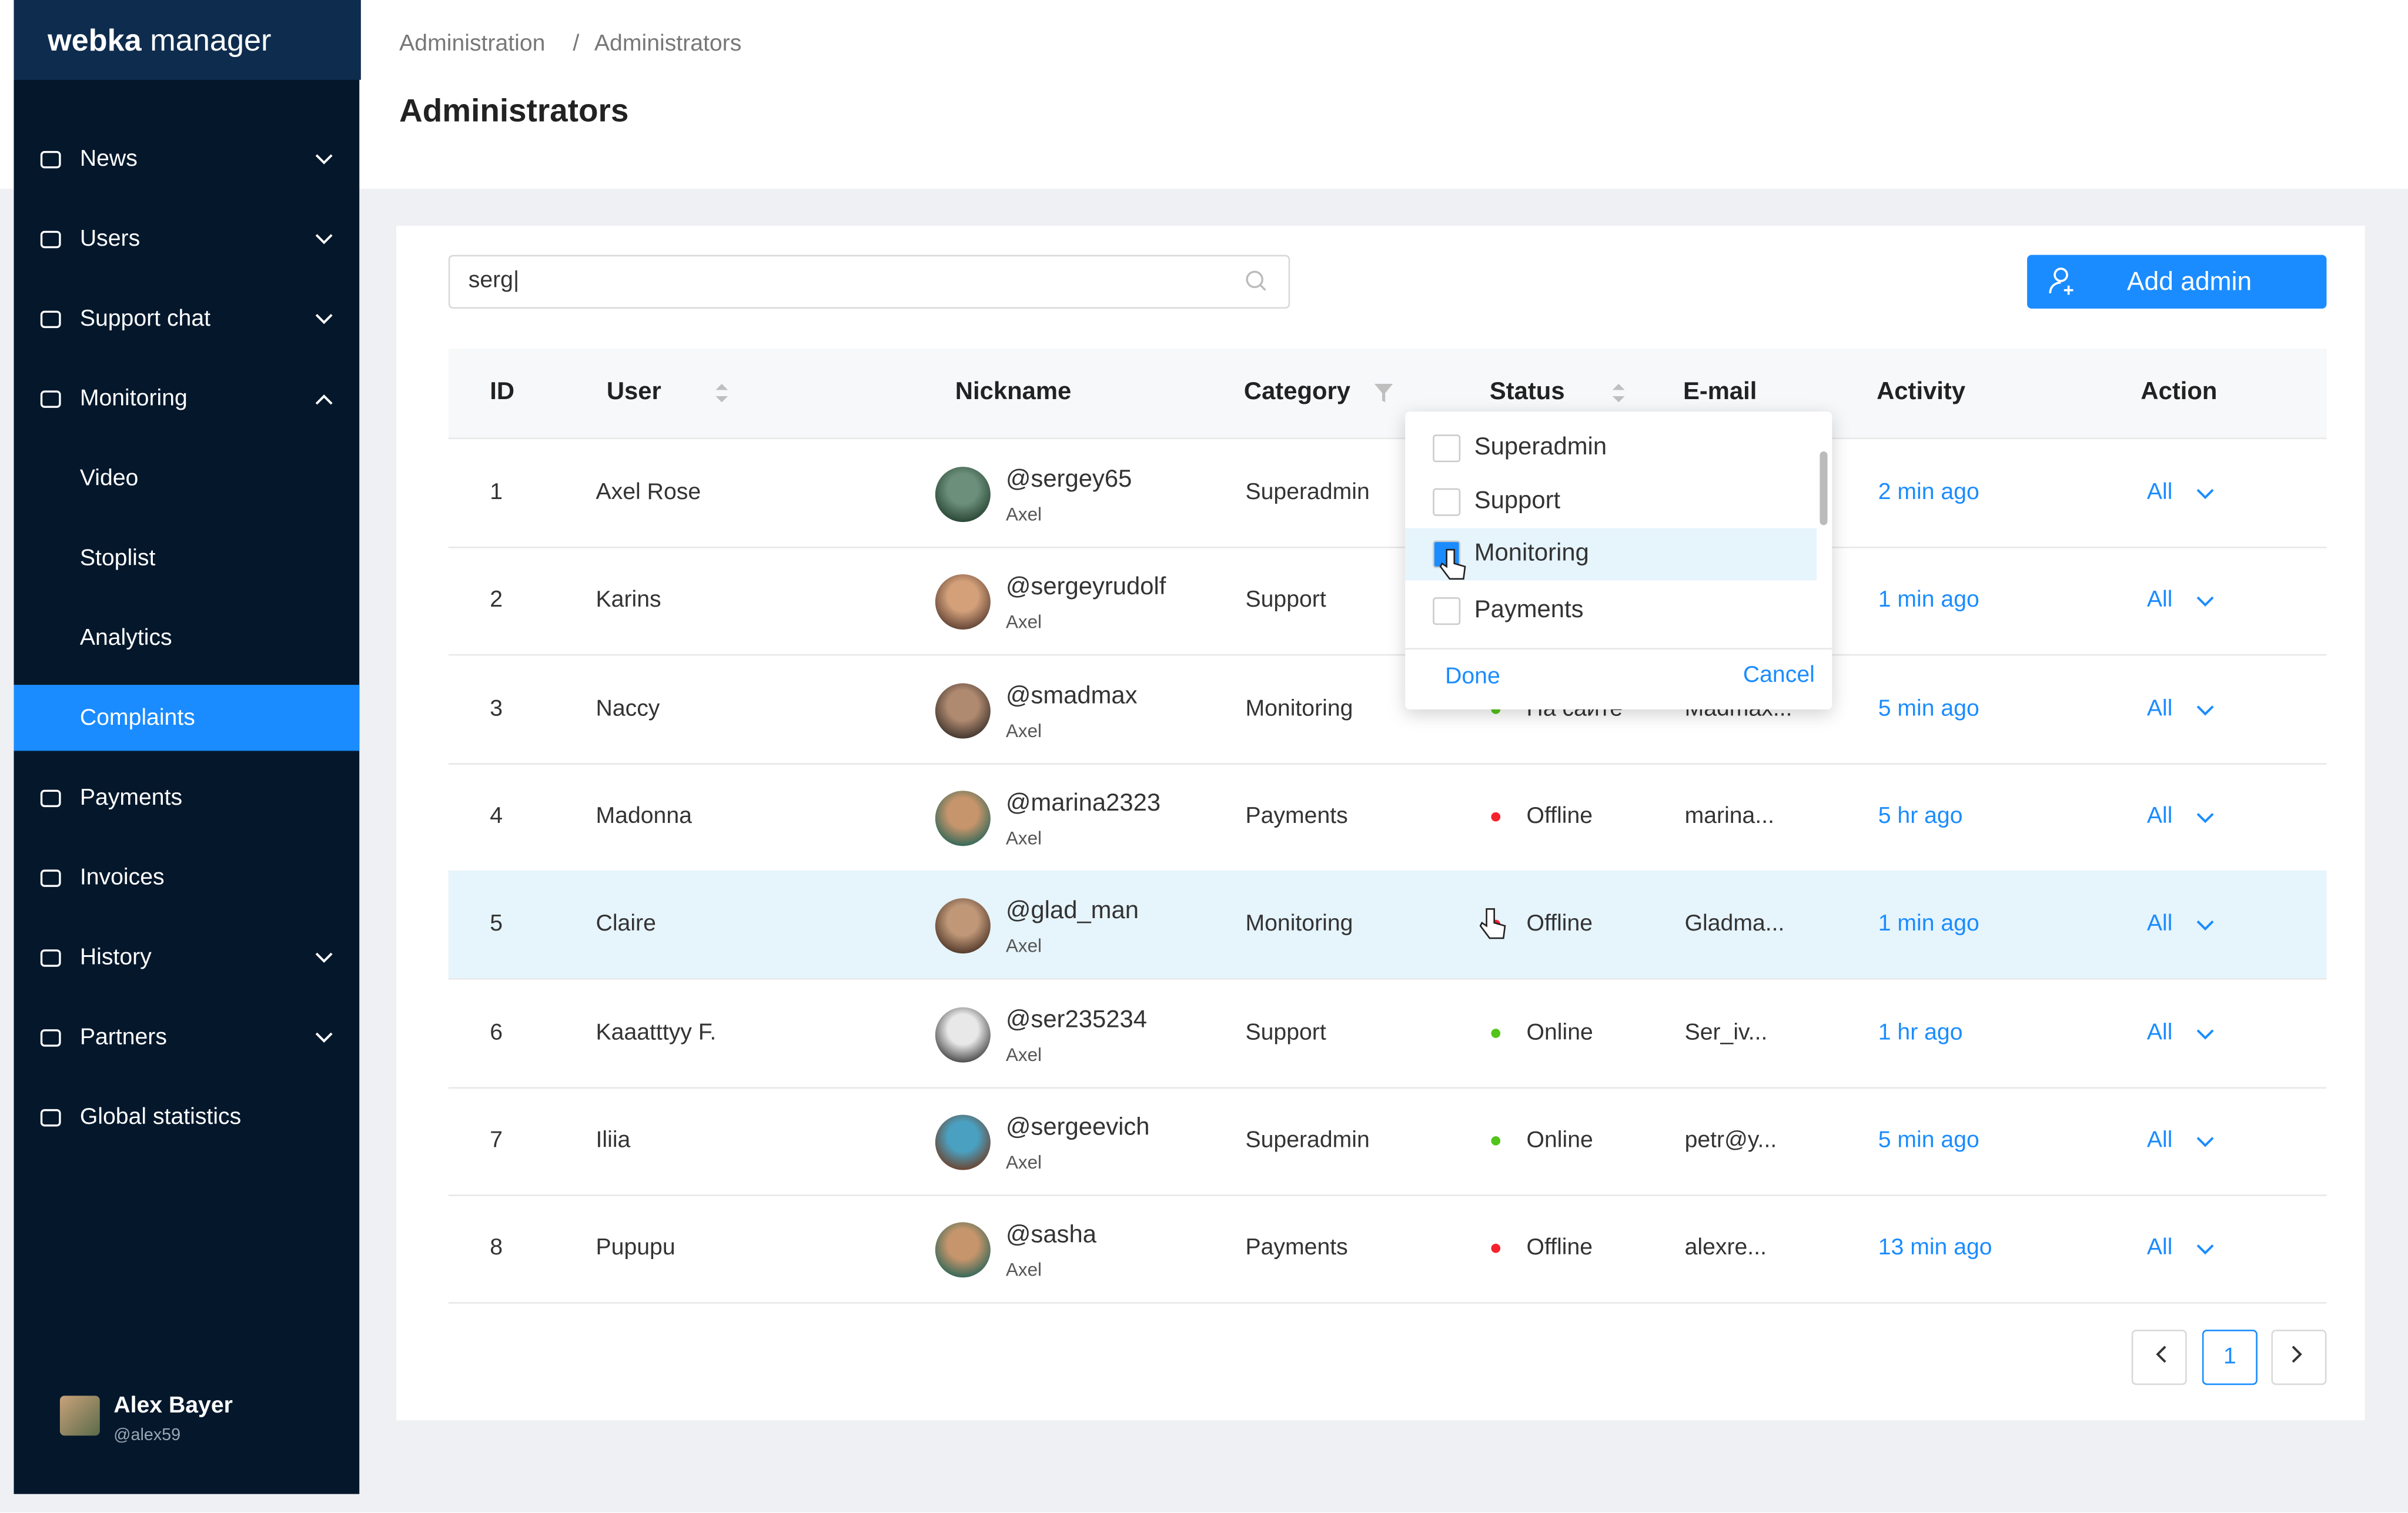 This screenshot has height=1513, width=2408. I want to click on option-label: Payments, so click(1529, 610).